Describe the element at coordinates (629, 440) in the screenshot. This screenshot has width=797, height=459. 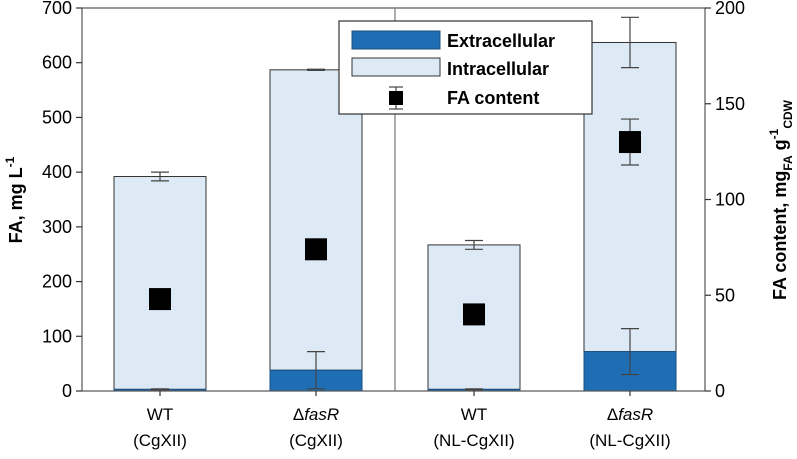
I see `x-tick-label-4-line2: (NL-CgXII)` at that location.